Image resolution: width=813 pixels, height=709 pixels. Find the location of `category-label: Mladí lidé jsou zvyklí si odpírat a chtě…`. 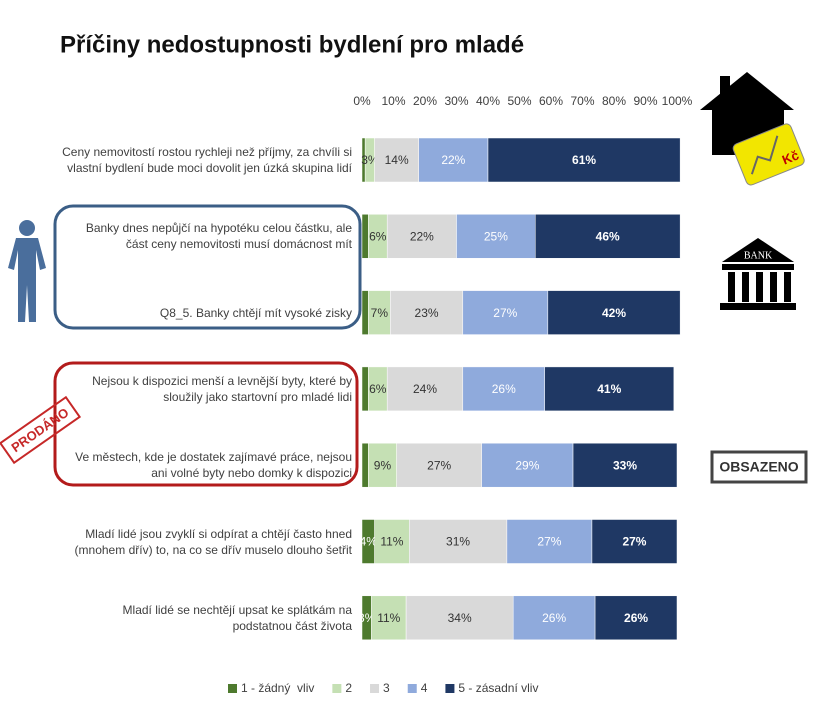

category-label: Mladí lidé jsou zvyklí si odpírat a chtě… is located at coordinates (213, 541).